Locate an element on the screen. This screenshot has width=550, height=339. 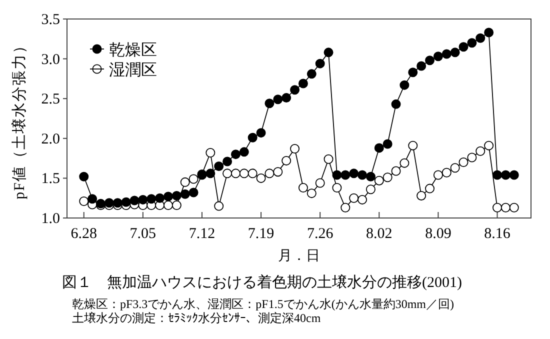
x-tick-label: 6.28 is located at coordinates (83, 234).